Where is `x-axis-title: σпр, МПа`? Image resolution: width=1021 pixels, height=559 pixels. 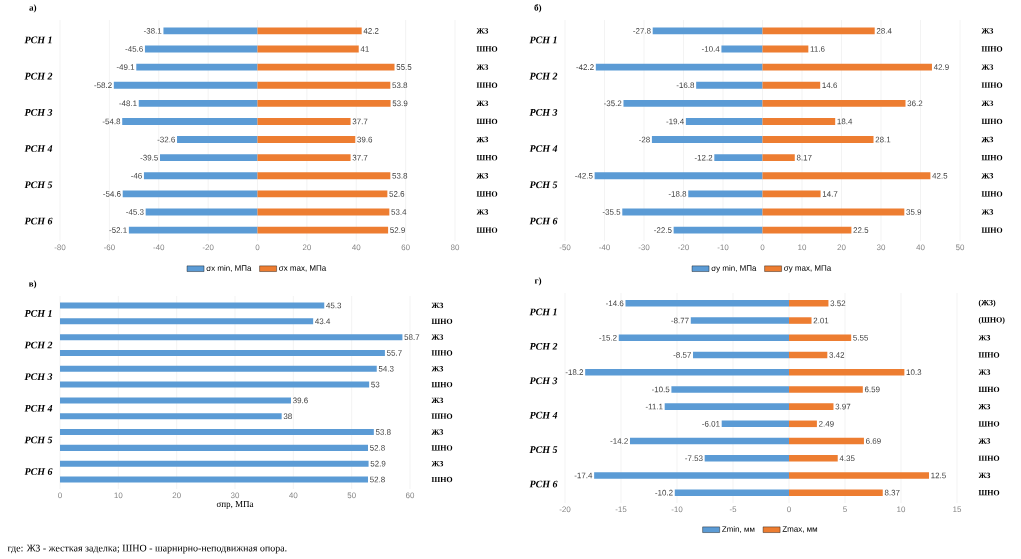 x-axis-title: σпр, МПа is located at coordinates (235, 505).